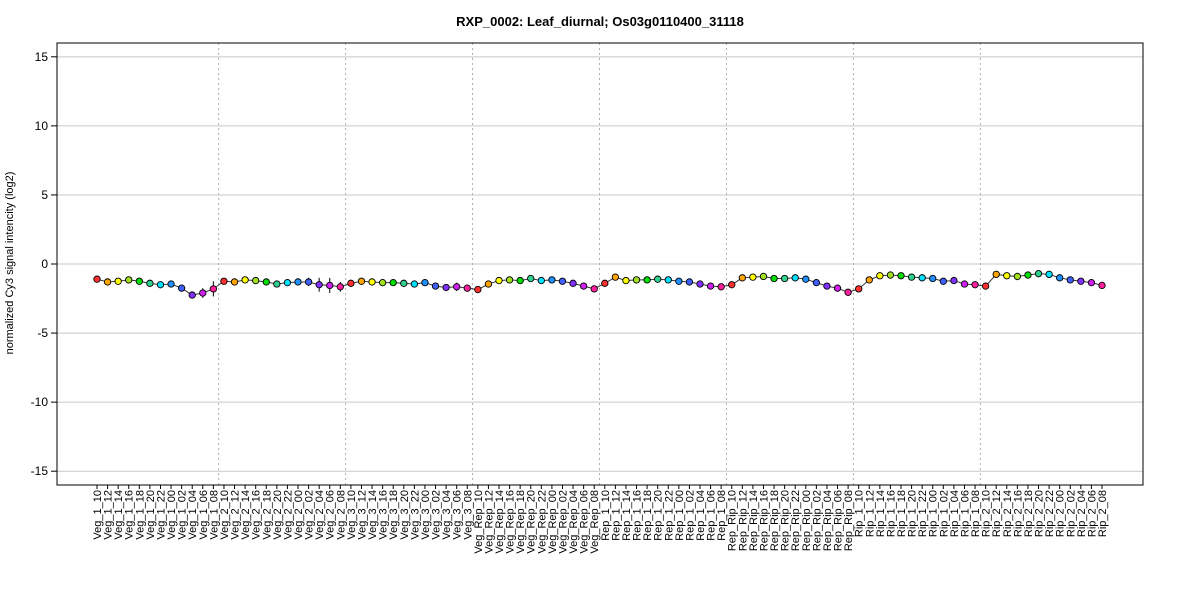 Image resolution: width=1200 pixels, height=600 pixels. I want to click on x-tick-label: Rep_Rip_08, so click(849, 520).